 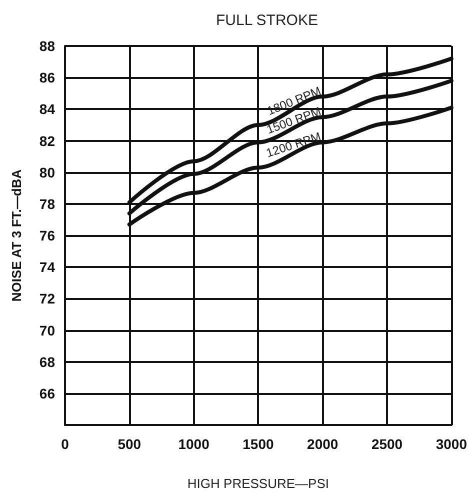 What do you see at coordinates (267, 20) in the screenshot?
I see `chart-title: FULL STROKE` at bounding box center [267, 20].